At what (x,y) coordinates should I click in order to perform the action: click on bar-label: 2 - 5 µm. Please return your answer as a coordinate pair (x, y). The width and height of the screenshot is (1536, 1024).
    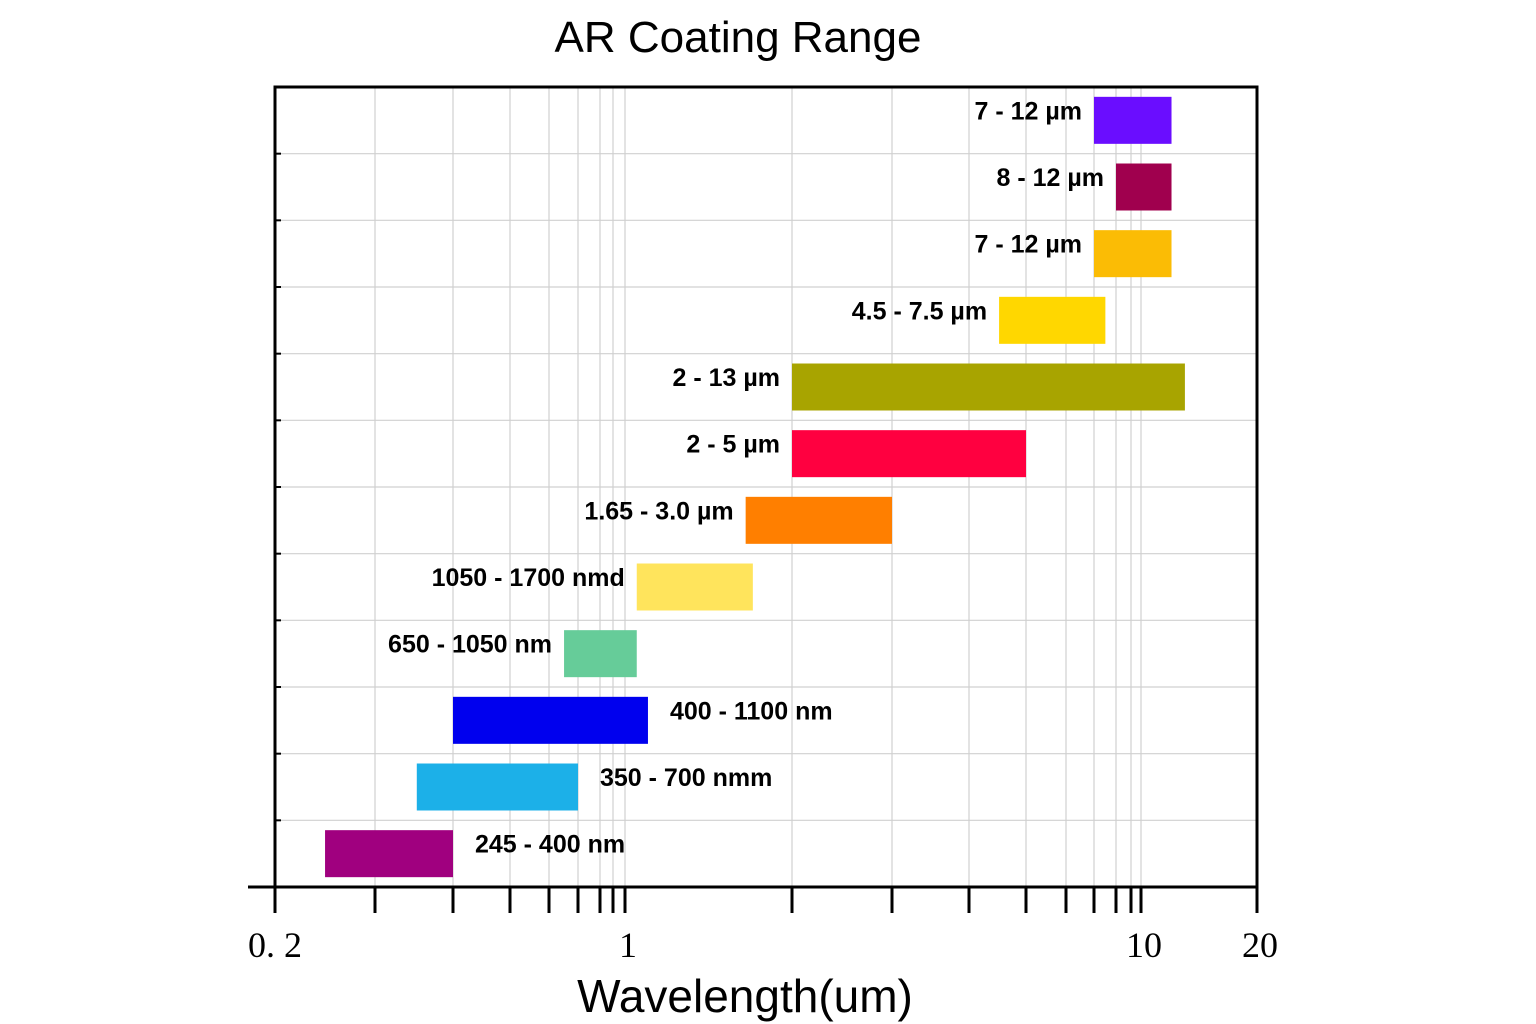
    Looking at the image, I should click on (733, 445).